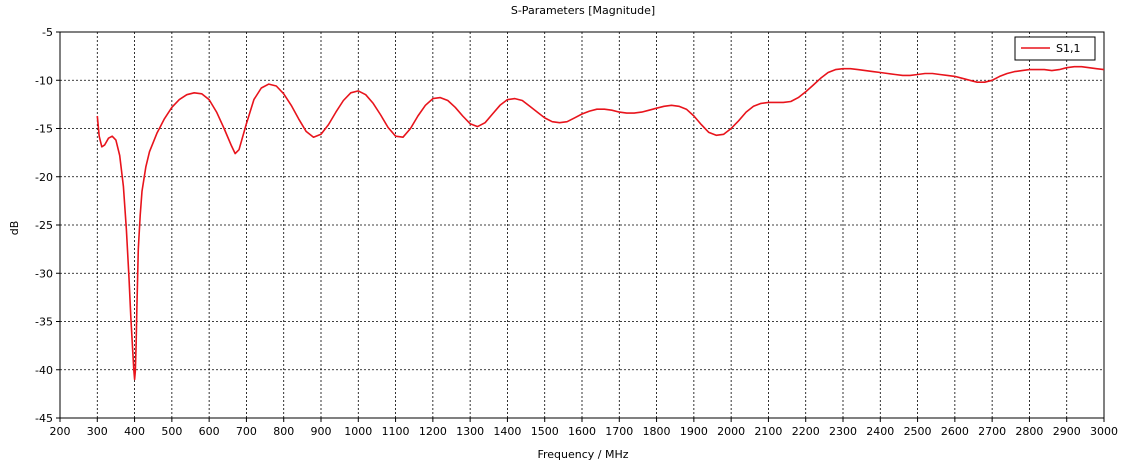 The image size is (1127, 468). Describe the element at coordinates (768, 431) in the screenshot. I see `x-tick-label: 2100` at that location.